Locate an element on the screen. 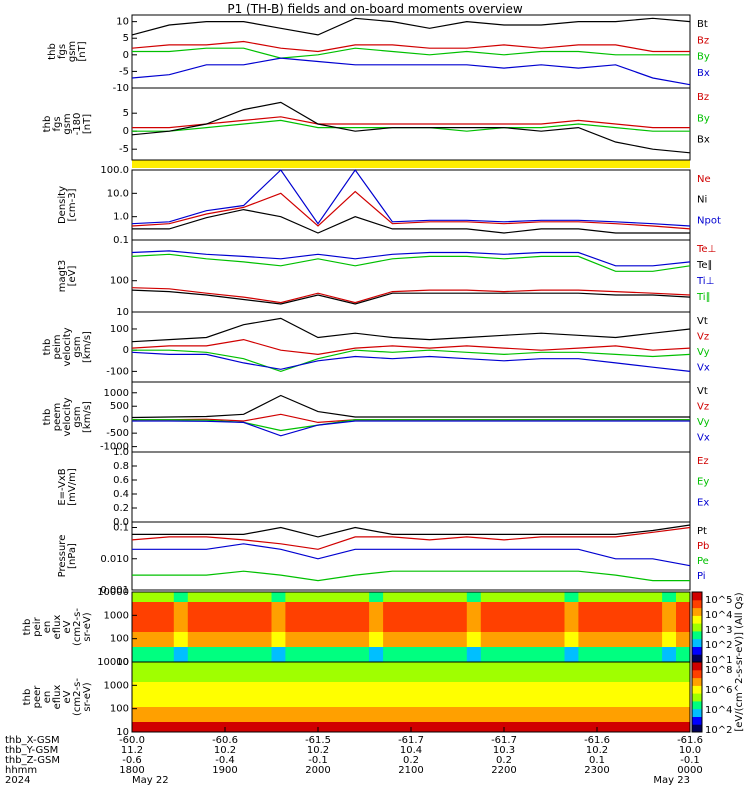 The width and height of the screenshot is (750, 800). legend-entry-temp: Ti⊥ is located at coordinates (705, 281).